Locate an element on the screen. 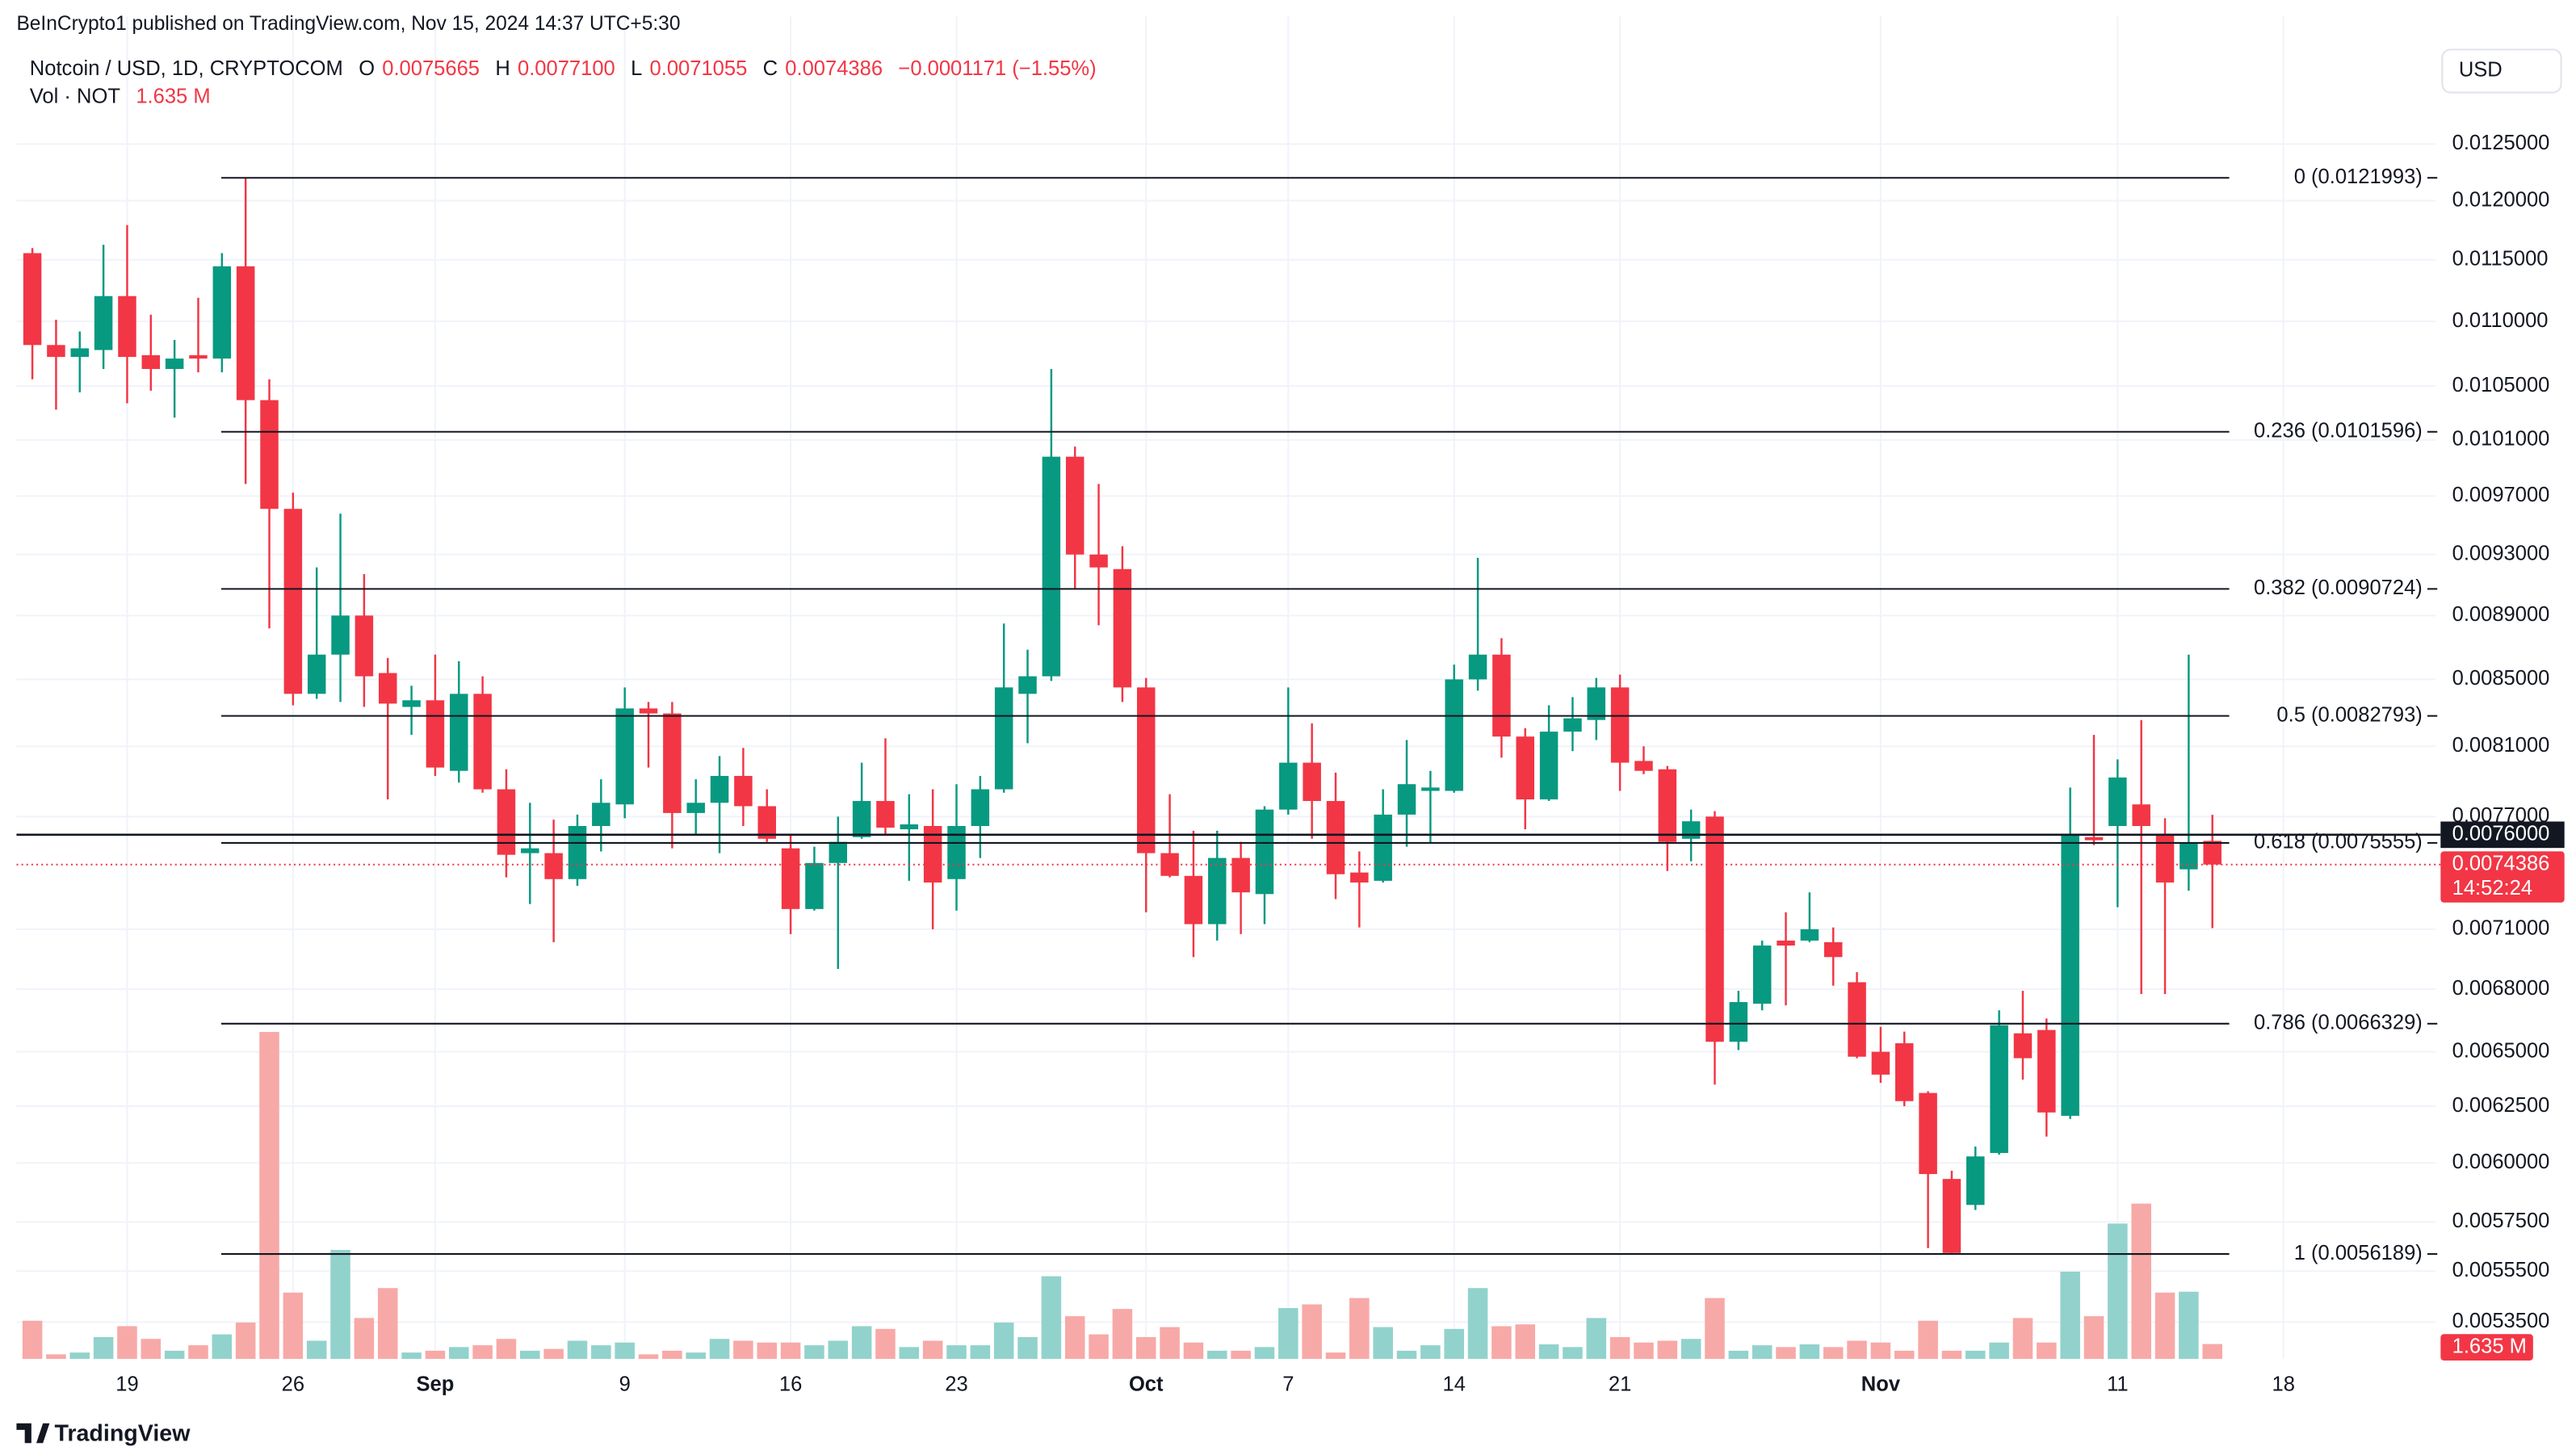 This screenshot has width=2576, height=1455. currency-label: USD is located at coordinates (2481, 70).